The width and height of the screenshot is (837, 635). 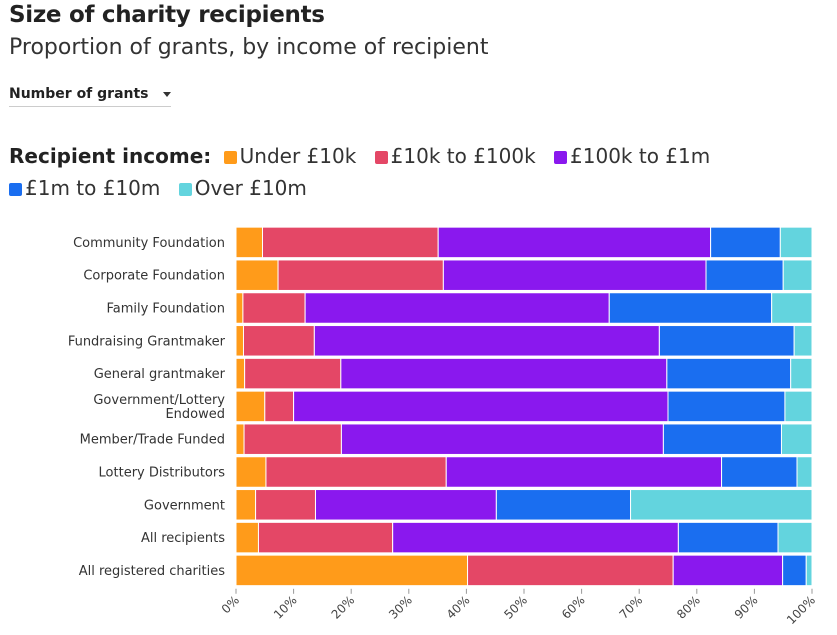 What do you see at coordinates (250, 406) in the screenshot?
I see `bar-segment-government-lottery-endowed-under-10k` at bounding box center [250, 406].